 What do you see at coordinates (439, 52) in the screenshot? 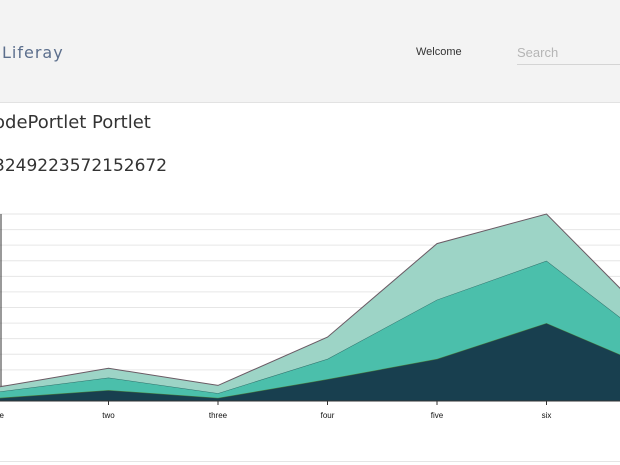
I see `welcome-link: Welcome` at bounding box center [439, 52].